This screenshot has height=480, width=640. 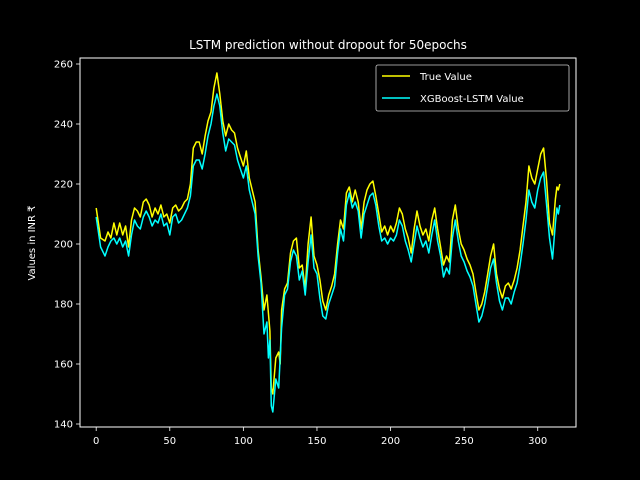 I want to click on y-tick-label: 240, so click(x=63, y=125).